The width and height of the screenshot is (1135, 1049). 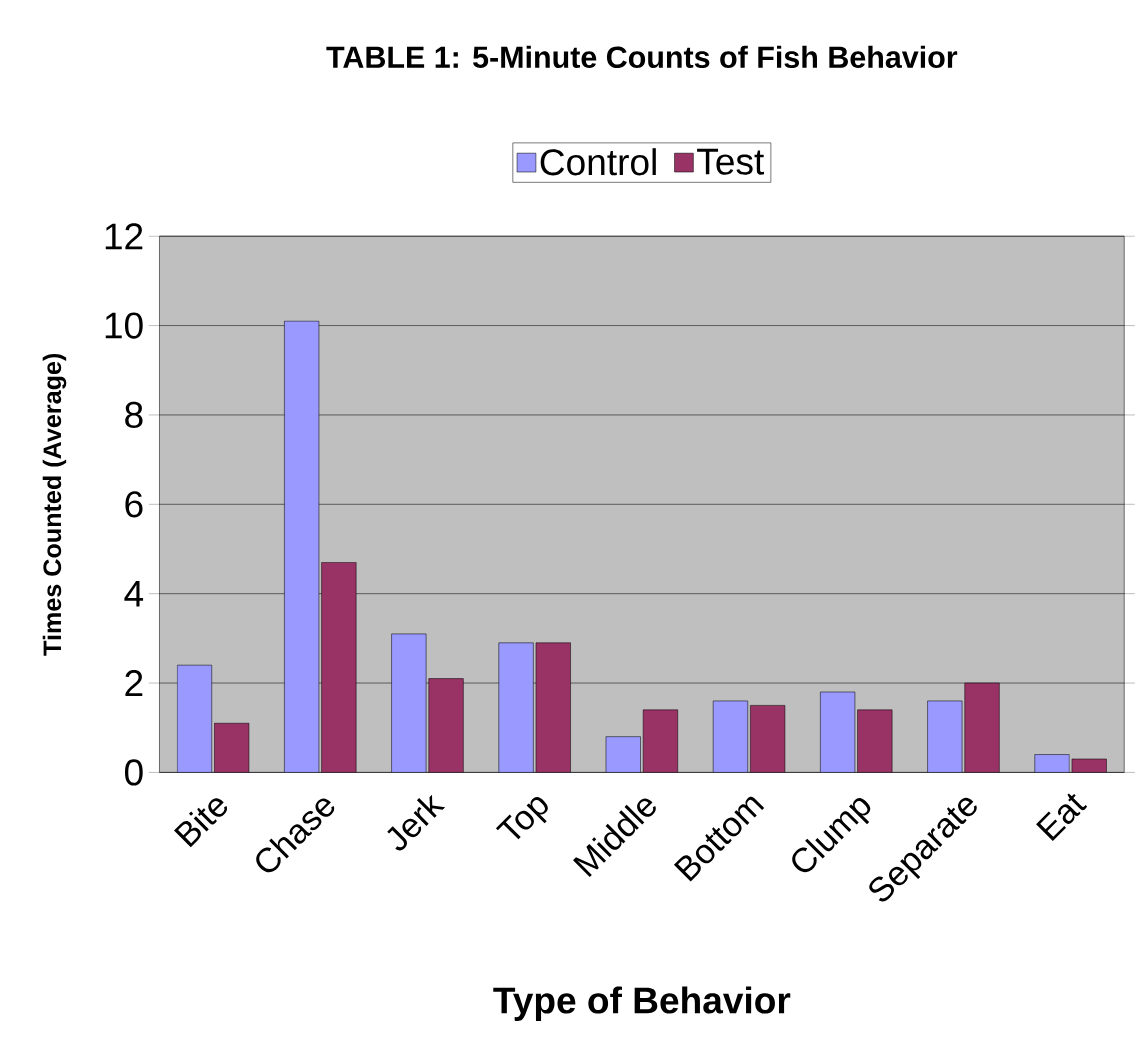 What do you see at coordinates (642, 56) in the screenshot?
I see `chart-title: TABLE 1: 5-Minute Counts of Fish Behavior` at bounding box center [642, 56].